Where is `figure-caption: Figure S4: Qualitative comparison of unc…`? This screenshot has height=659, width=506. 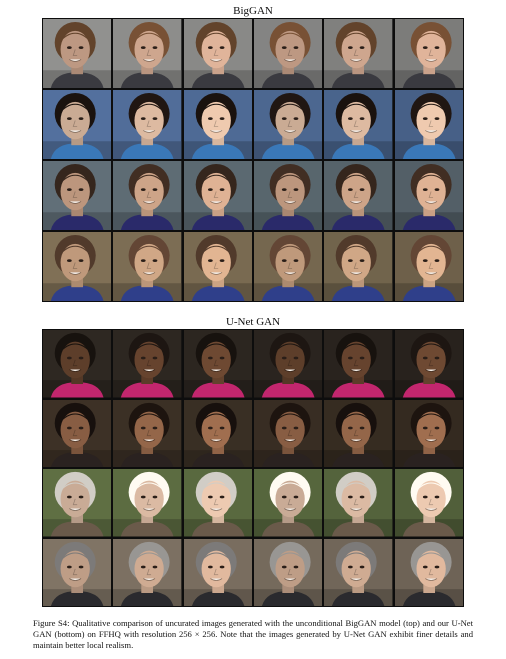
figure-caption: Figure S4: Qualitative comparison of unc… is located at coordinates (253, 634).